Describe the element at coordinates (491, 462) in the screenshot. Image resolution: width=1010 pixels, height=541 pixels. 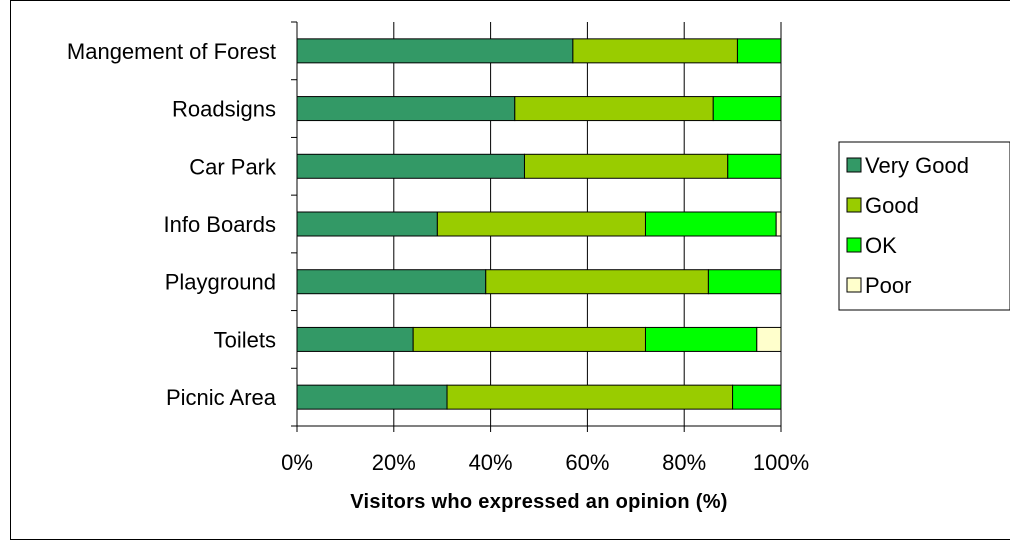
I see `x-tick-label: 40%` at that location.